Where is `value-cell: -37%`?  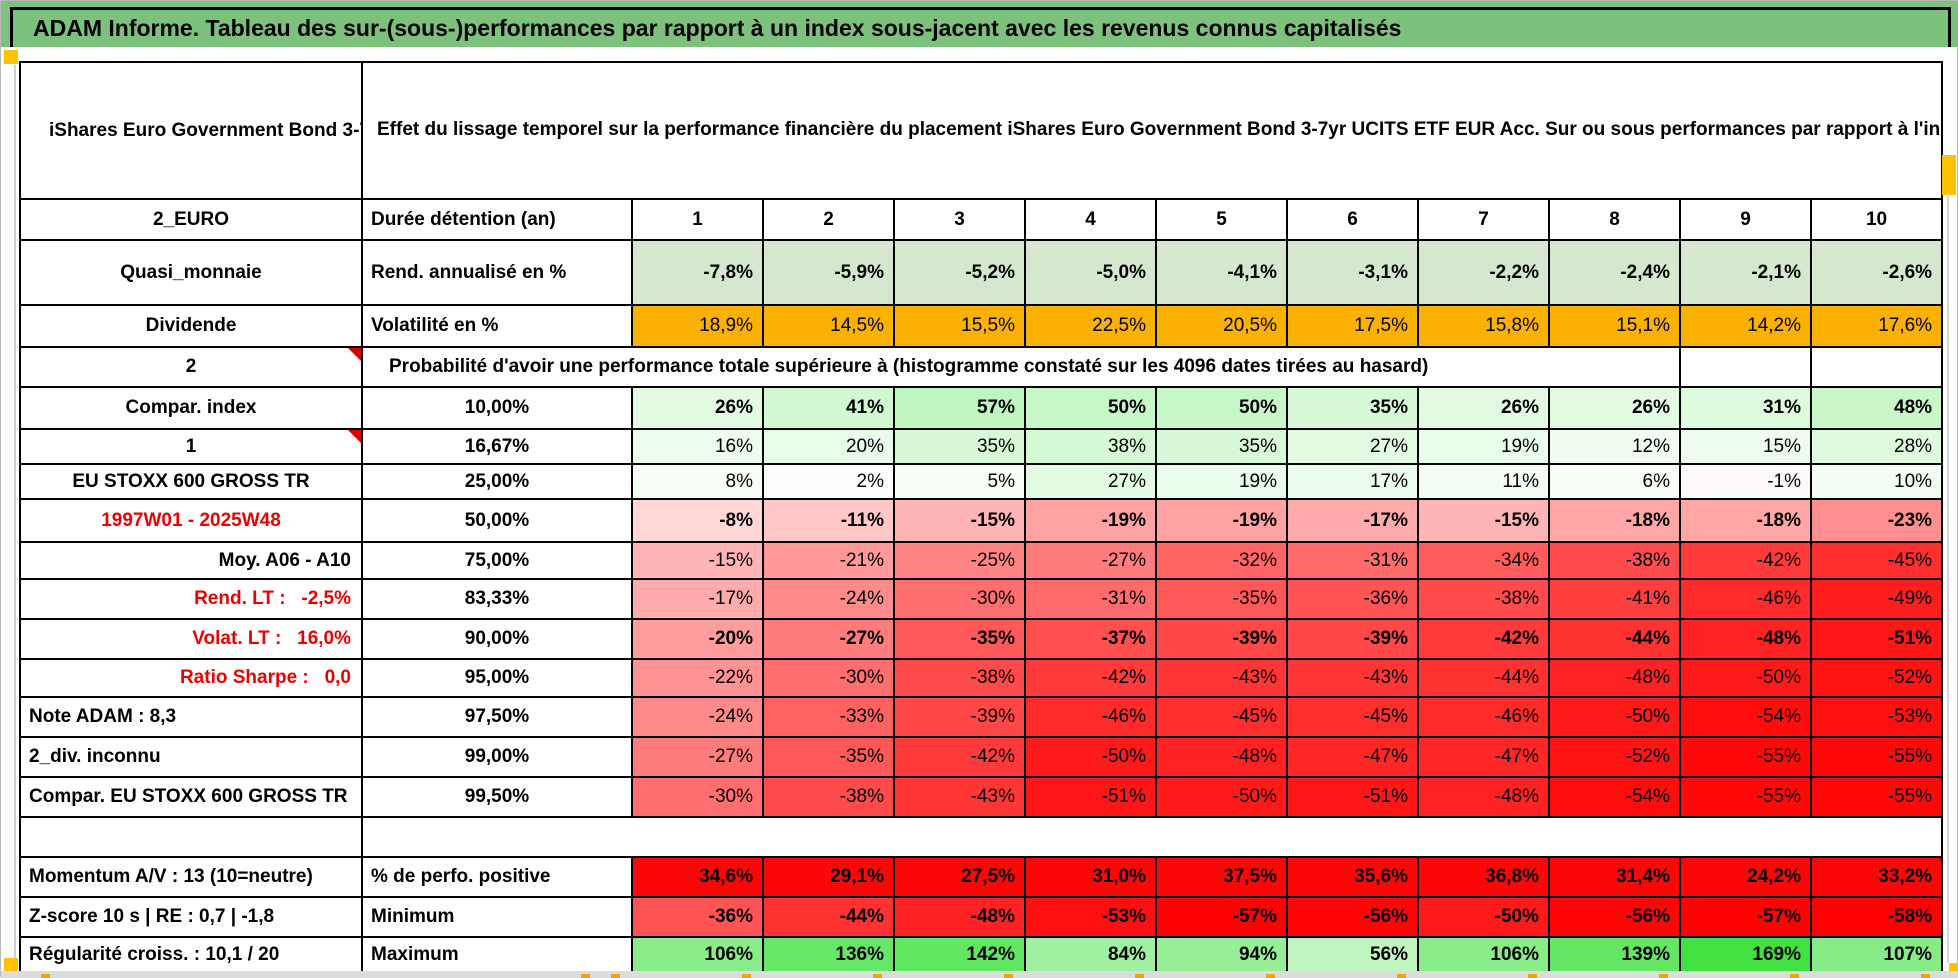
value-cell: -37% is located at coordinates (1090, 639).